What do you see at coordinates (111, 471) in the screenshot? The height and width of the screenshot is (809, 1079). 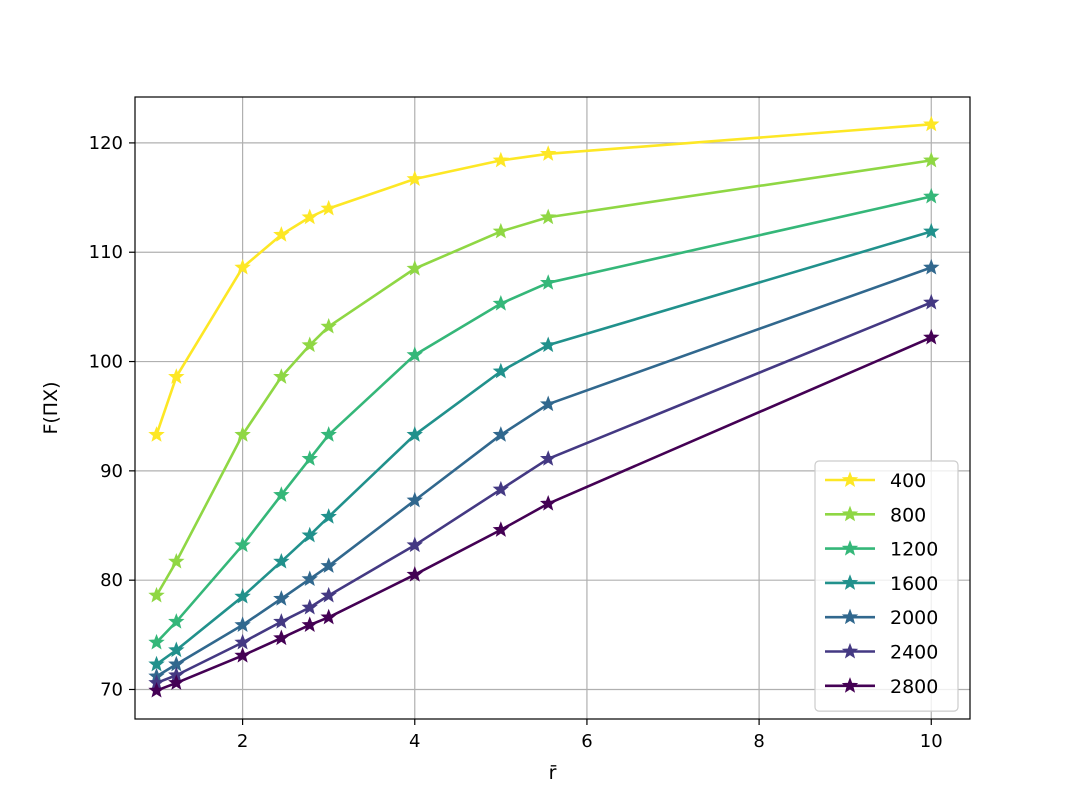 I see `y-tick-label: 90` at bounding box center [111, 471].